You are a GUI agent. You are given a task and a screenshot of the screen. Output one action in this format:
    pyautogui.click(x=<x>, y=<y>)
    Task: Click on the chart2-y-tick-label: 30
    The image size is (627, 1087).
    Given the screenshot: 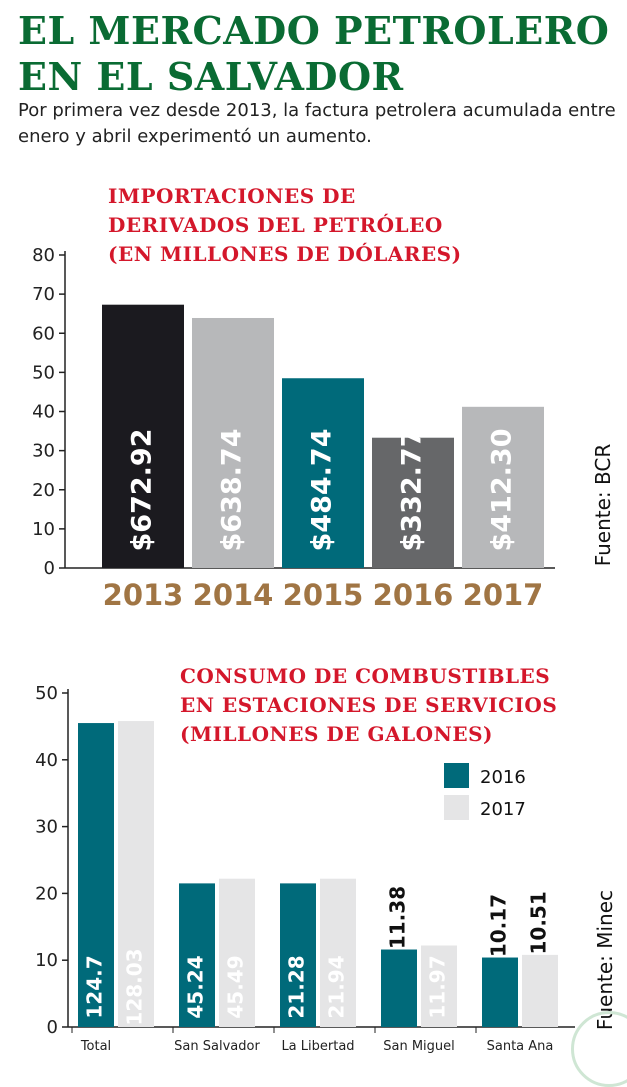 What is the action you would take?
    pyautogui.click(x=46, y=827)
    